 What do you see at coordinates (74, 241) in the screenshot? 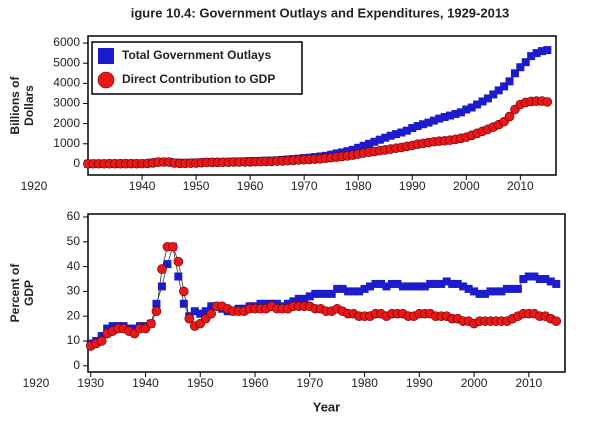
I see `y-tick-label: 50` at bounding box center [74, 241].